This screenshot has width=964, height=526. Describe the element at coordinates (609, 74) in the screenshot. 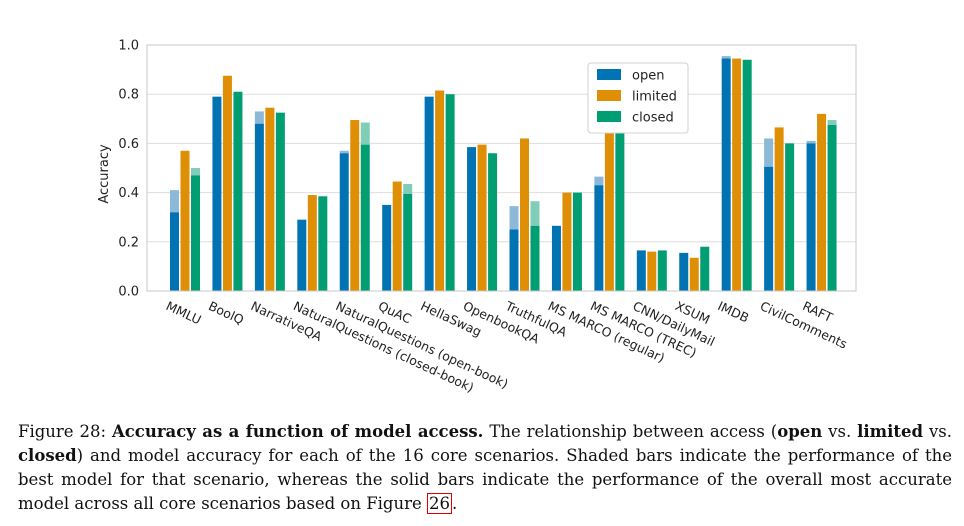

I see `legend-swatch-open` at that location.